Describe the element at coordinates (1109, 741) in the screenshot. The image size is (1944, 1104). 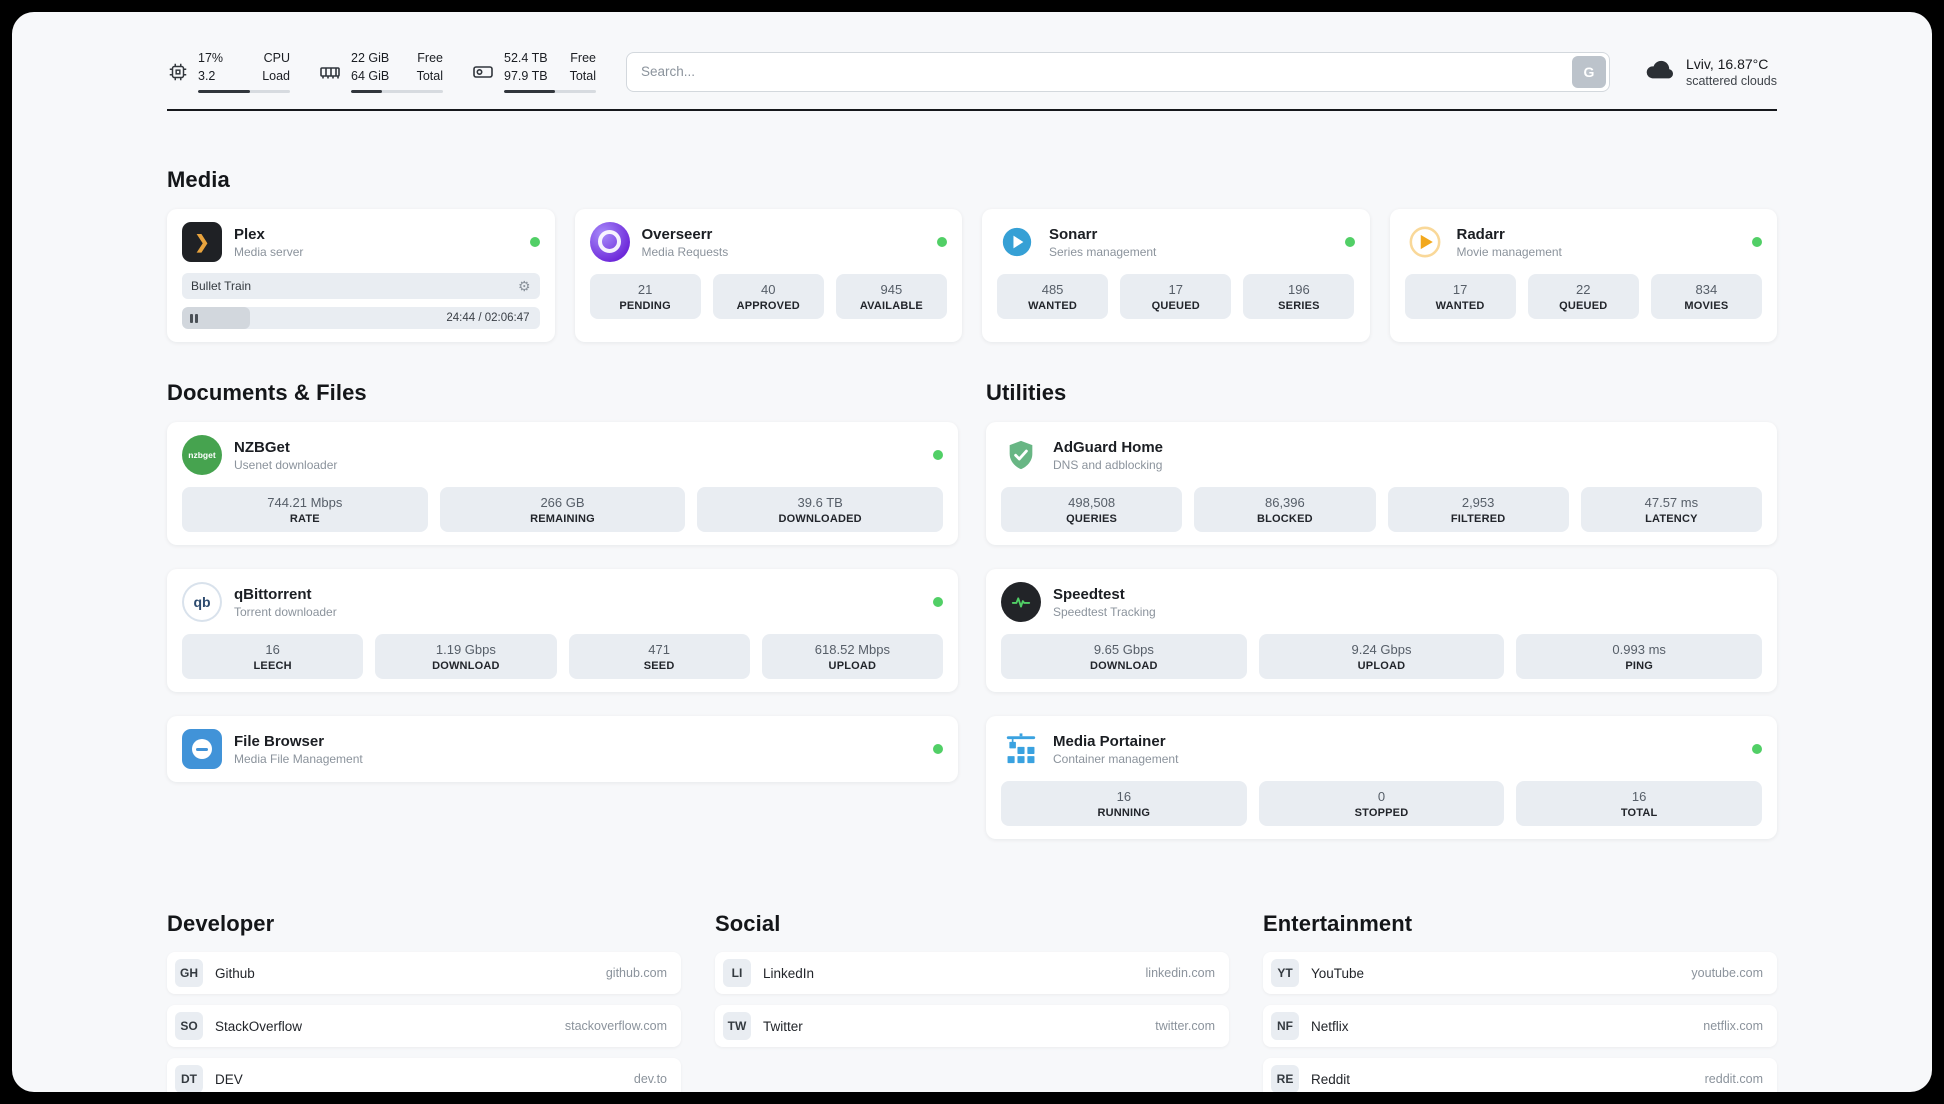
I see `app-title: Media Portainer` at that location.